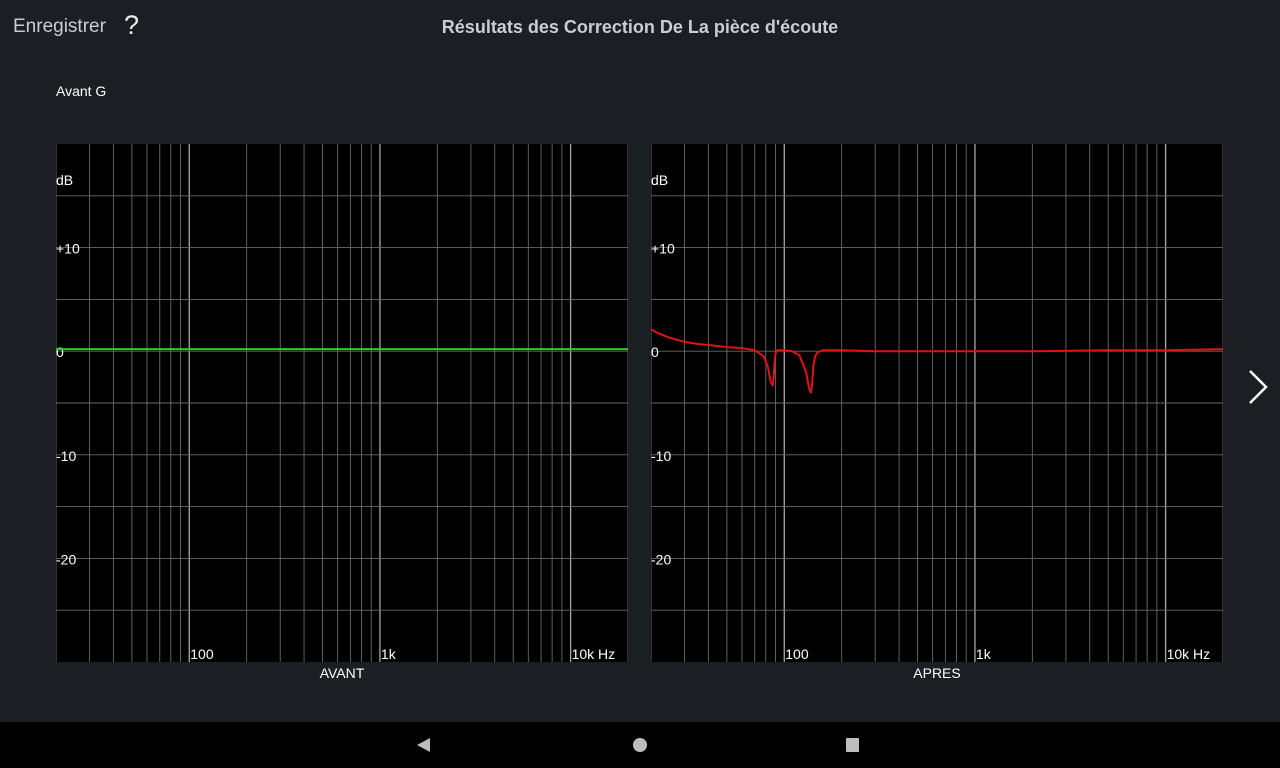  What do you see at coordinates (852, 745) in the screenshot?
I see `square-icon` at bounding box center [852, 745].